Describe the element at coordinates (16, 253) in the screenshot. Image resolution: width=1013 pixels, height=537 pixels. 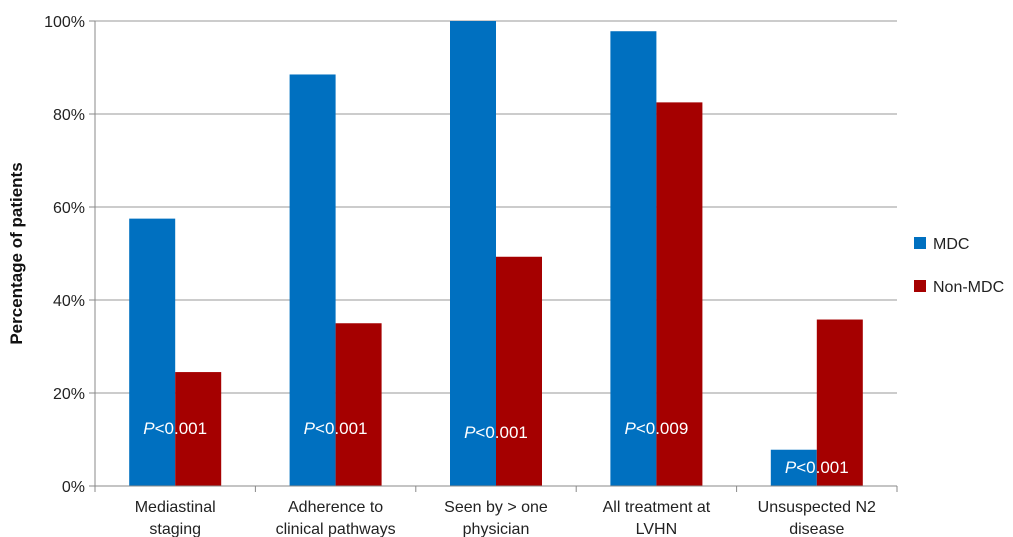
I see `y-axis-label: Percentage of patients` at that location.